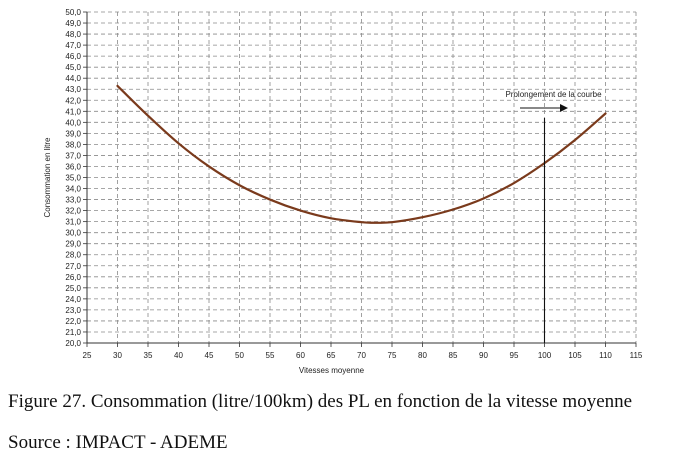 This screenshot has height=457, width=677. Describe the element at coordinates (73, 244) in the screenshot. I see `y-tick-label: 29,0` at that location.